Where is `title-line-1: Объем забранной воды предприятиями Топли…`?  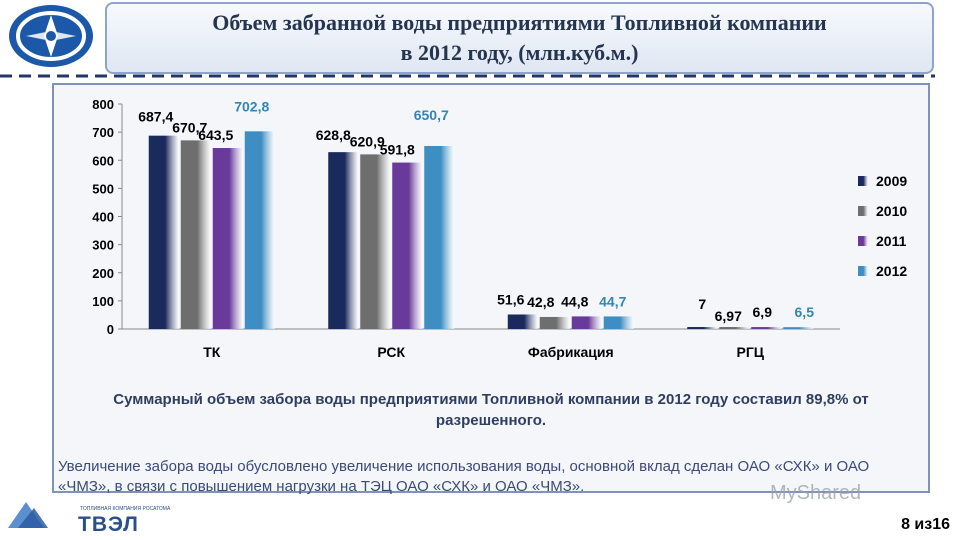 title-line-1: Объем забранной воды предприятиями Топли… is located at coordinates (519, 22).